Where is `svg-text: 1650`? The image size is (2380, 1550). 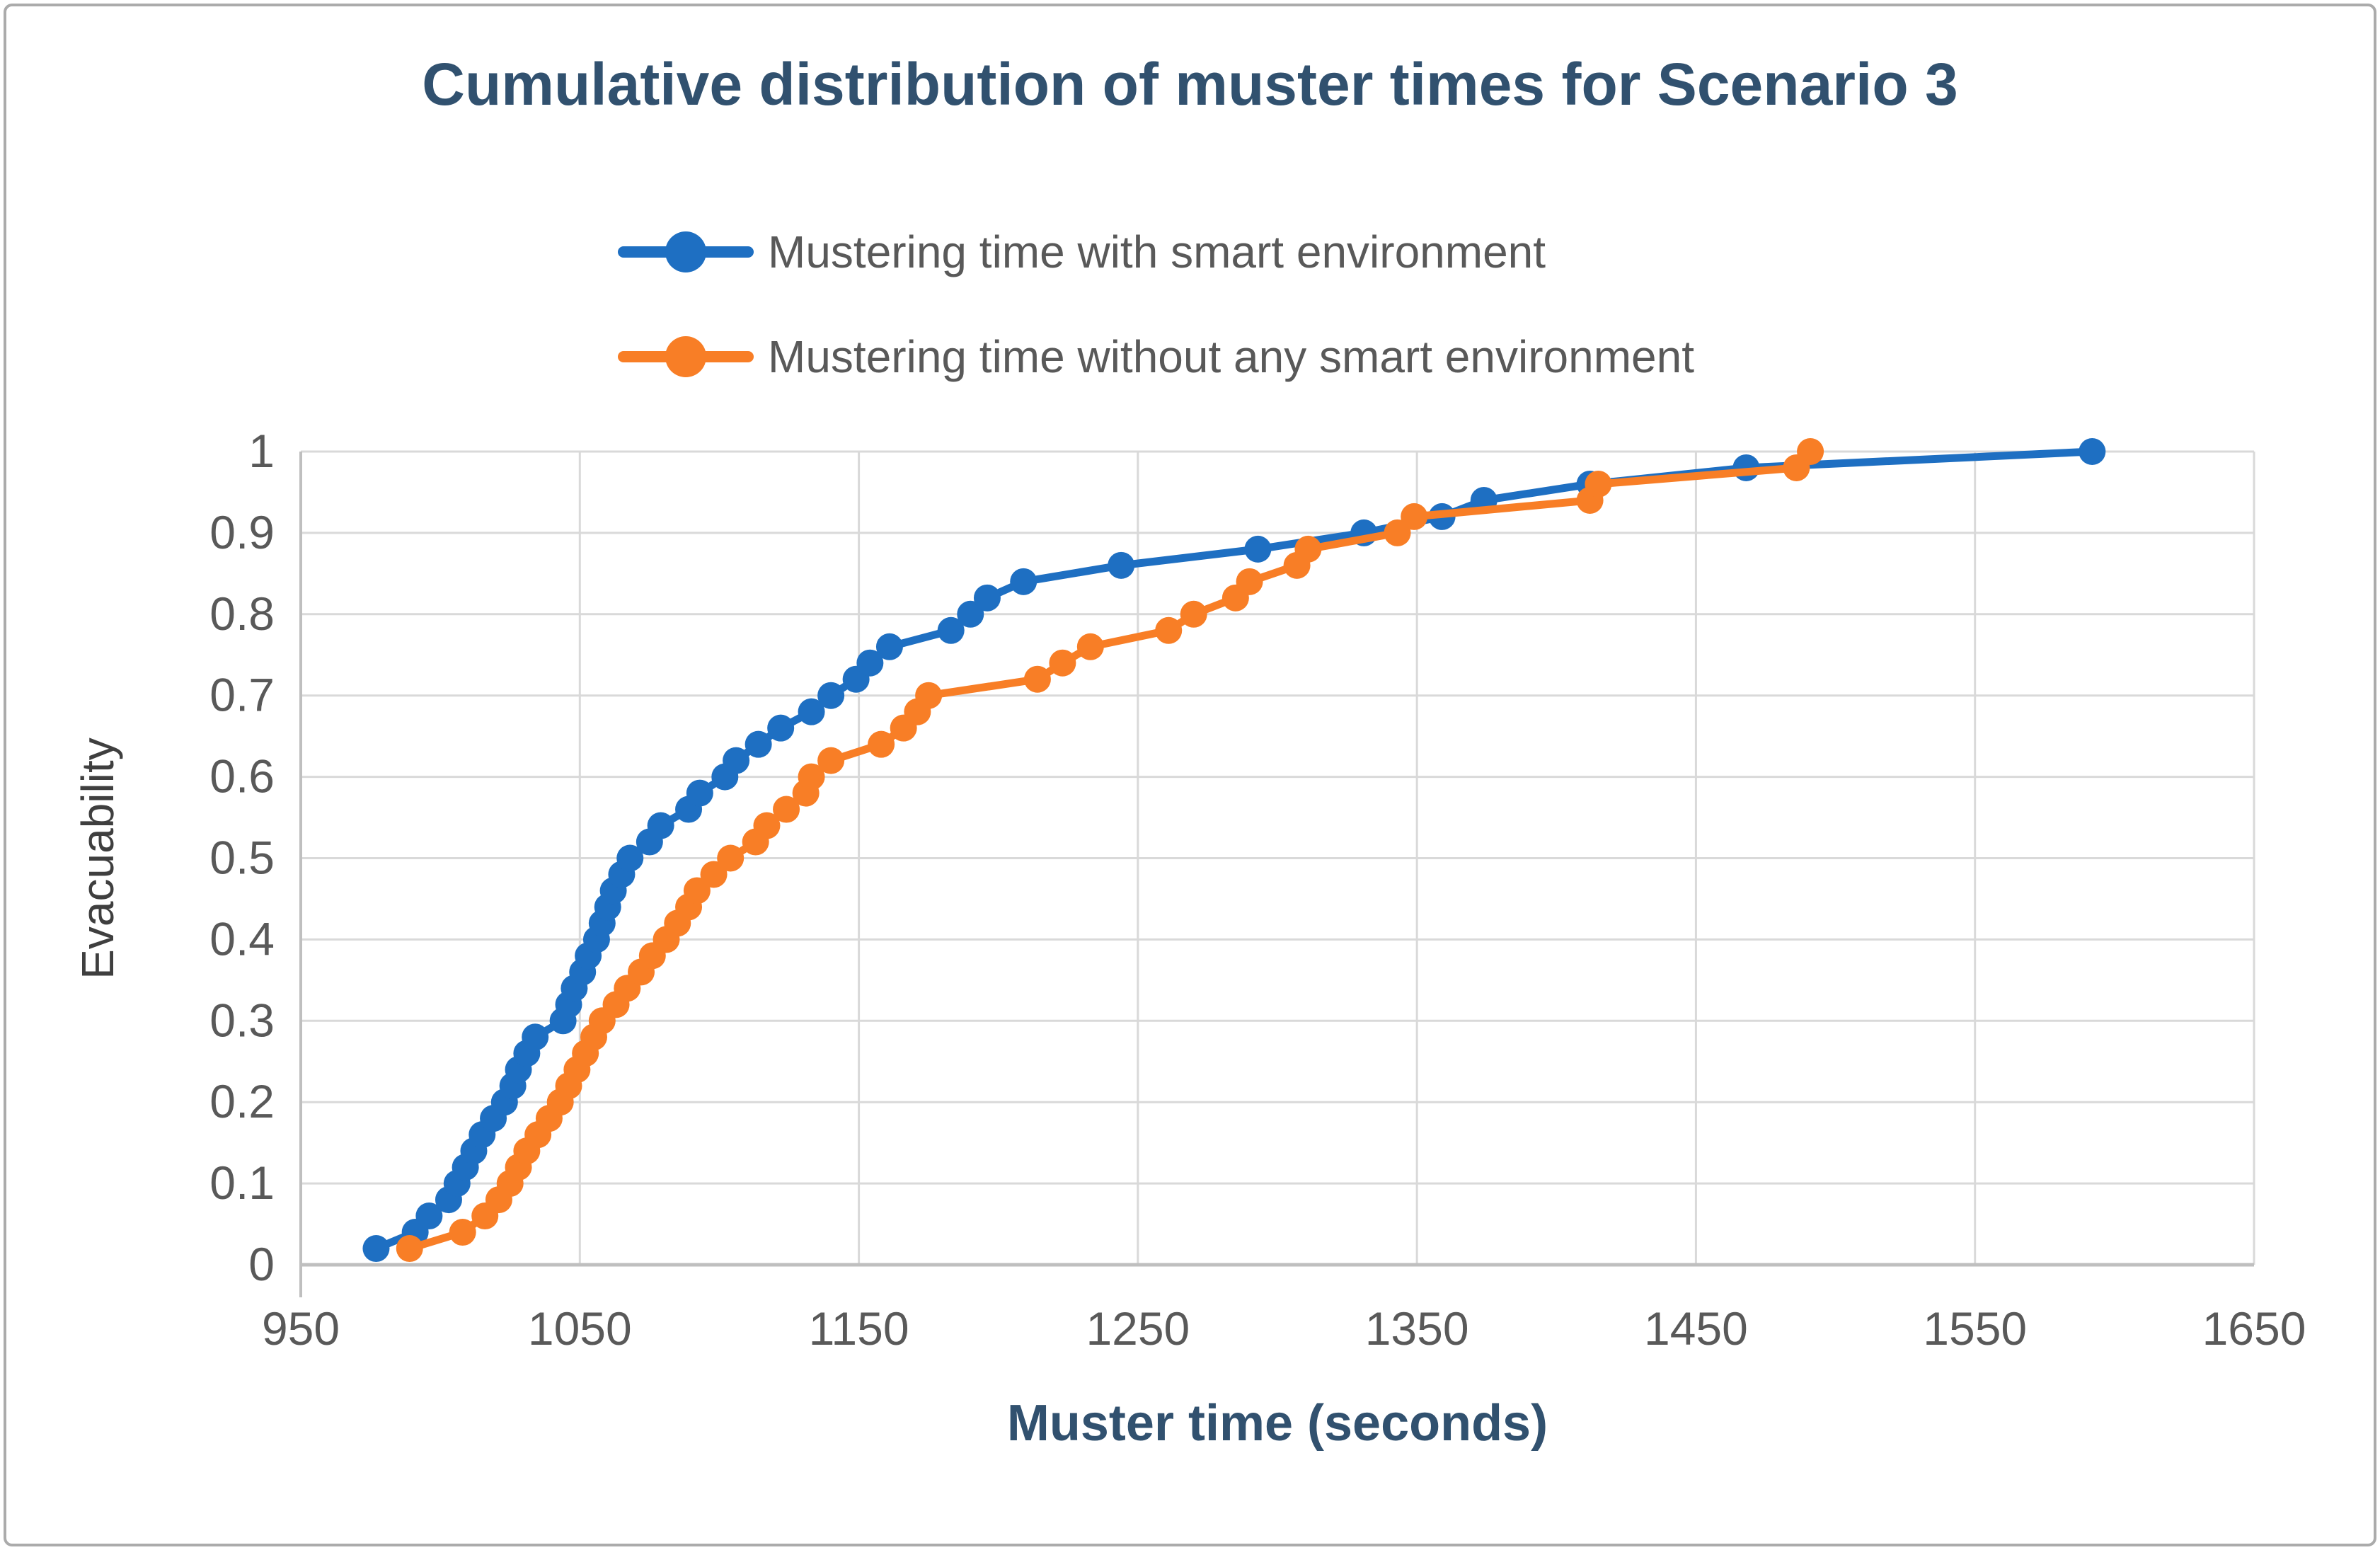
svg-text: 1650 is located at coordinates (2254, 1328).